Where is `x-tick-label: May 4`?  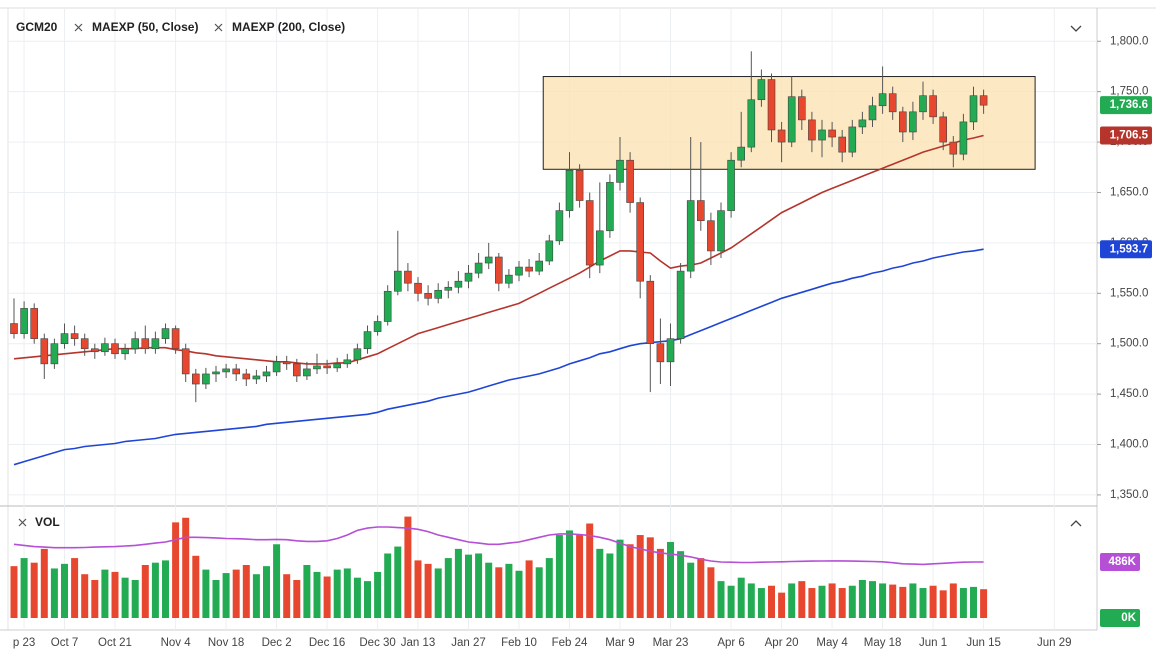 x-tick-label: May 4 is located at coordinates (832, 643).